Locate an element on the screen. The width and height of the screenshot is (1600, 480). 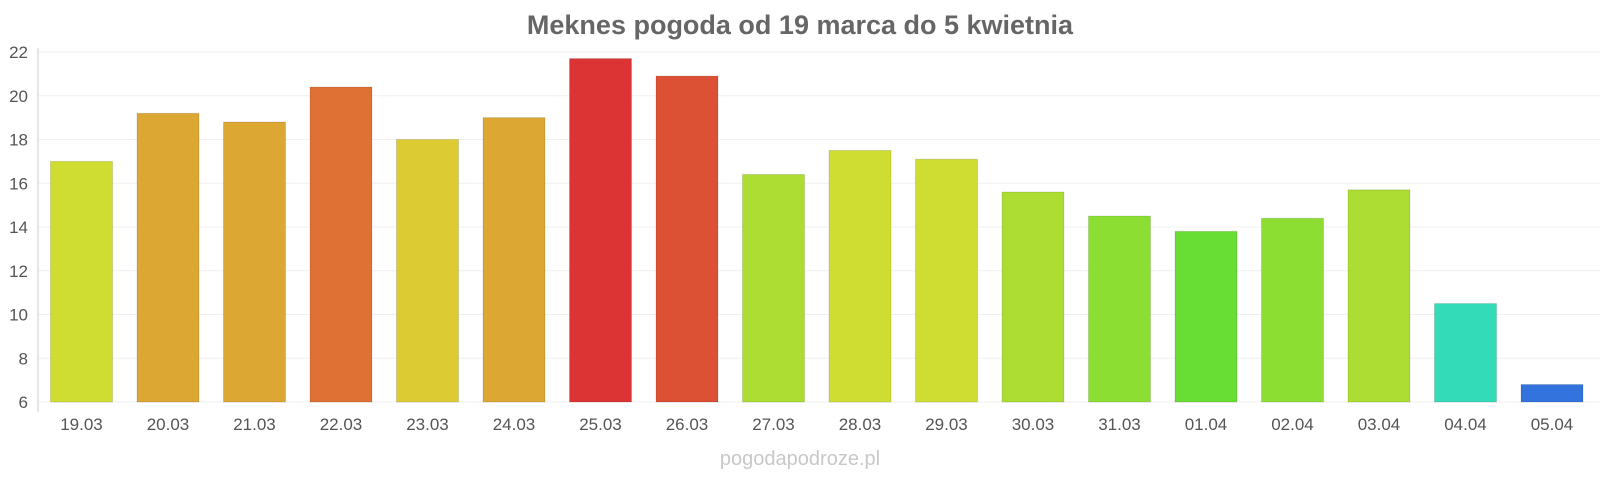
chart-title: Meknes pogoda od 19 marca do 5 kwietnia is located at coordinates (800, 25).